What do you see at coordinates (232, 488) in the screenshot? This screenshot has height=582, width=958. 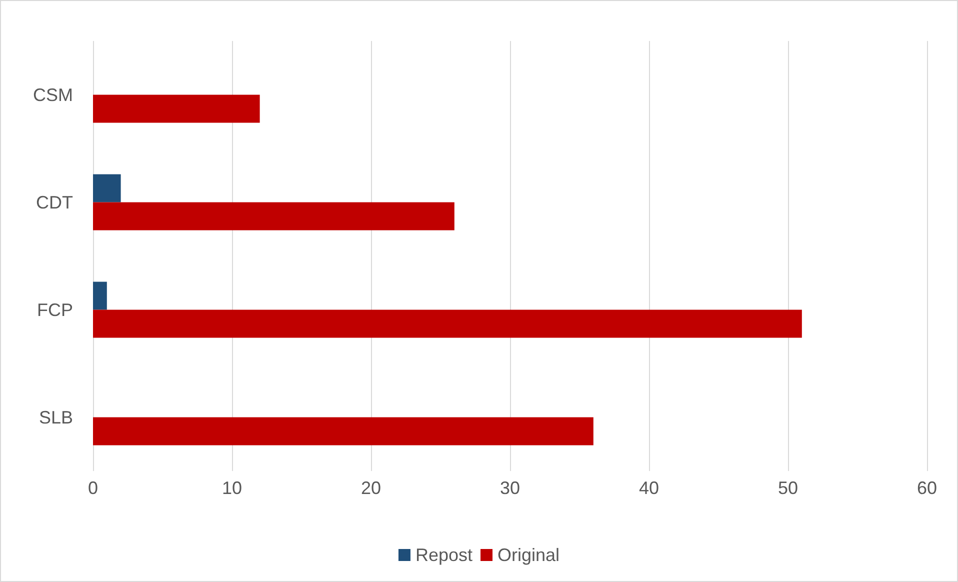 I see `x-tick-label: 10` at bounding box center [232, 488].